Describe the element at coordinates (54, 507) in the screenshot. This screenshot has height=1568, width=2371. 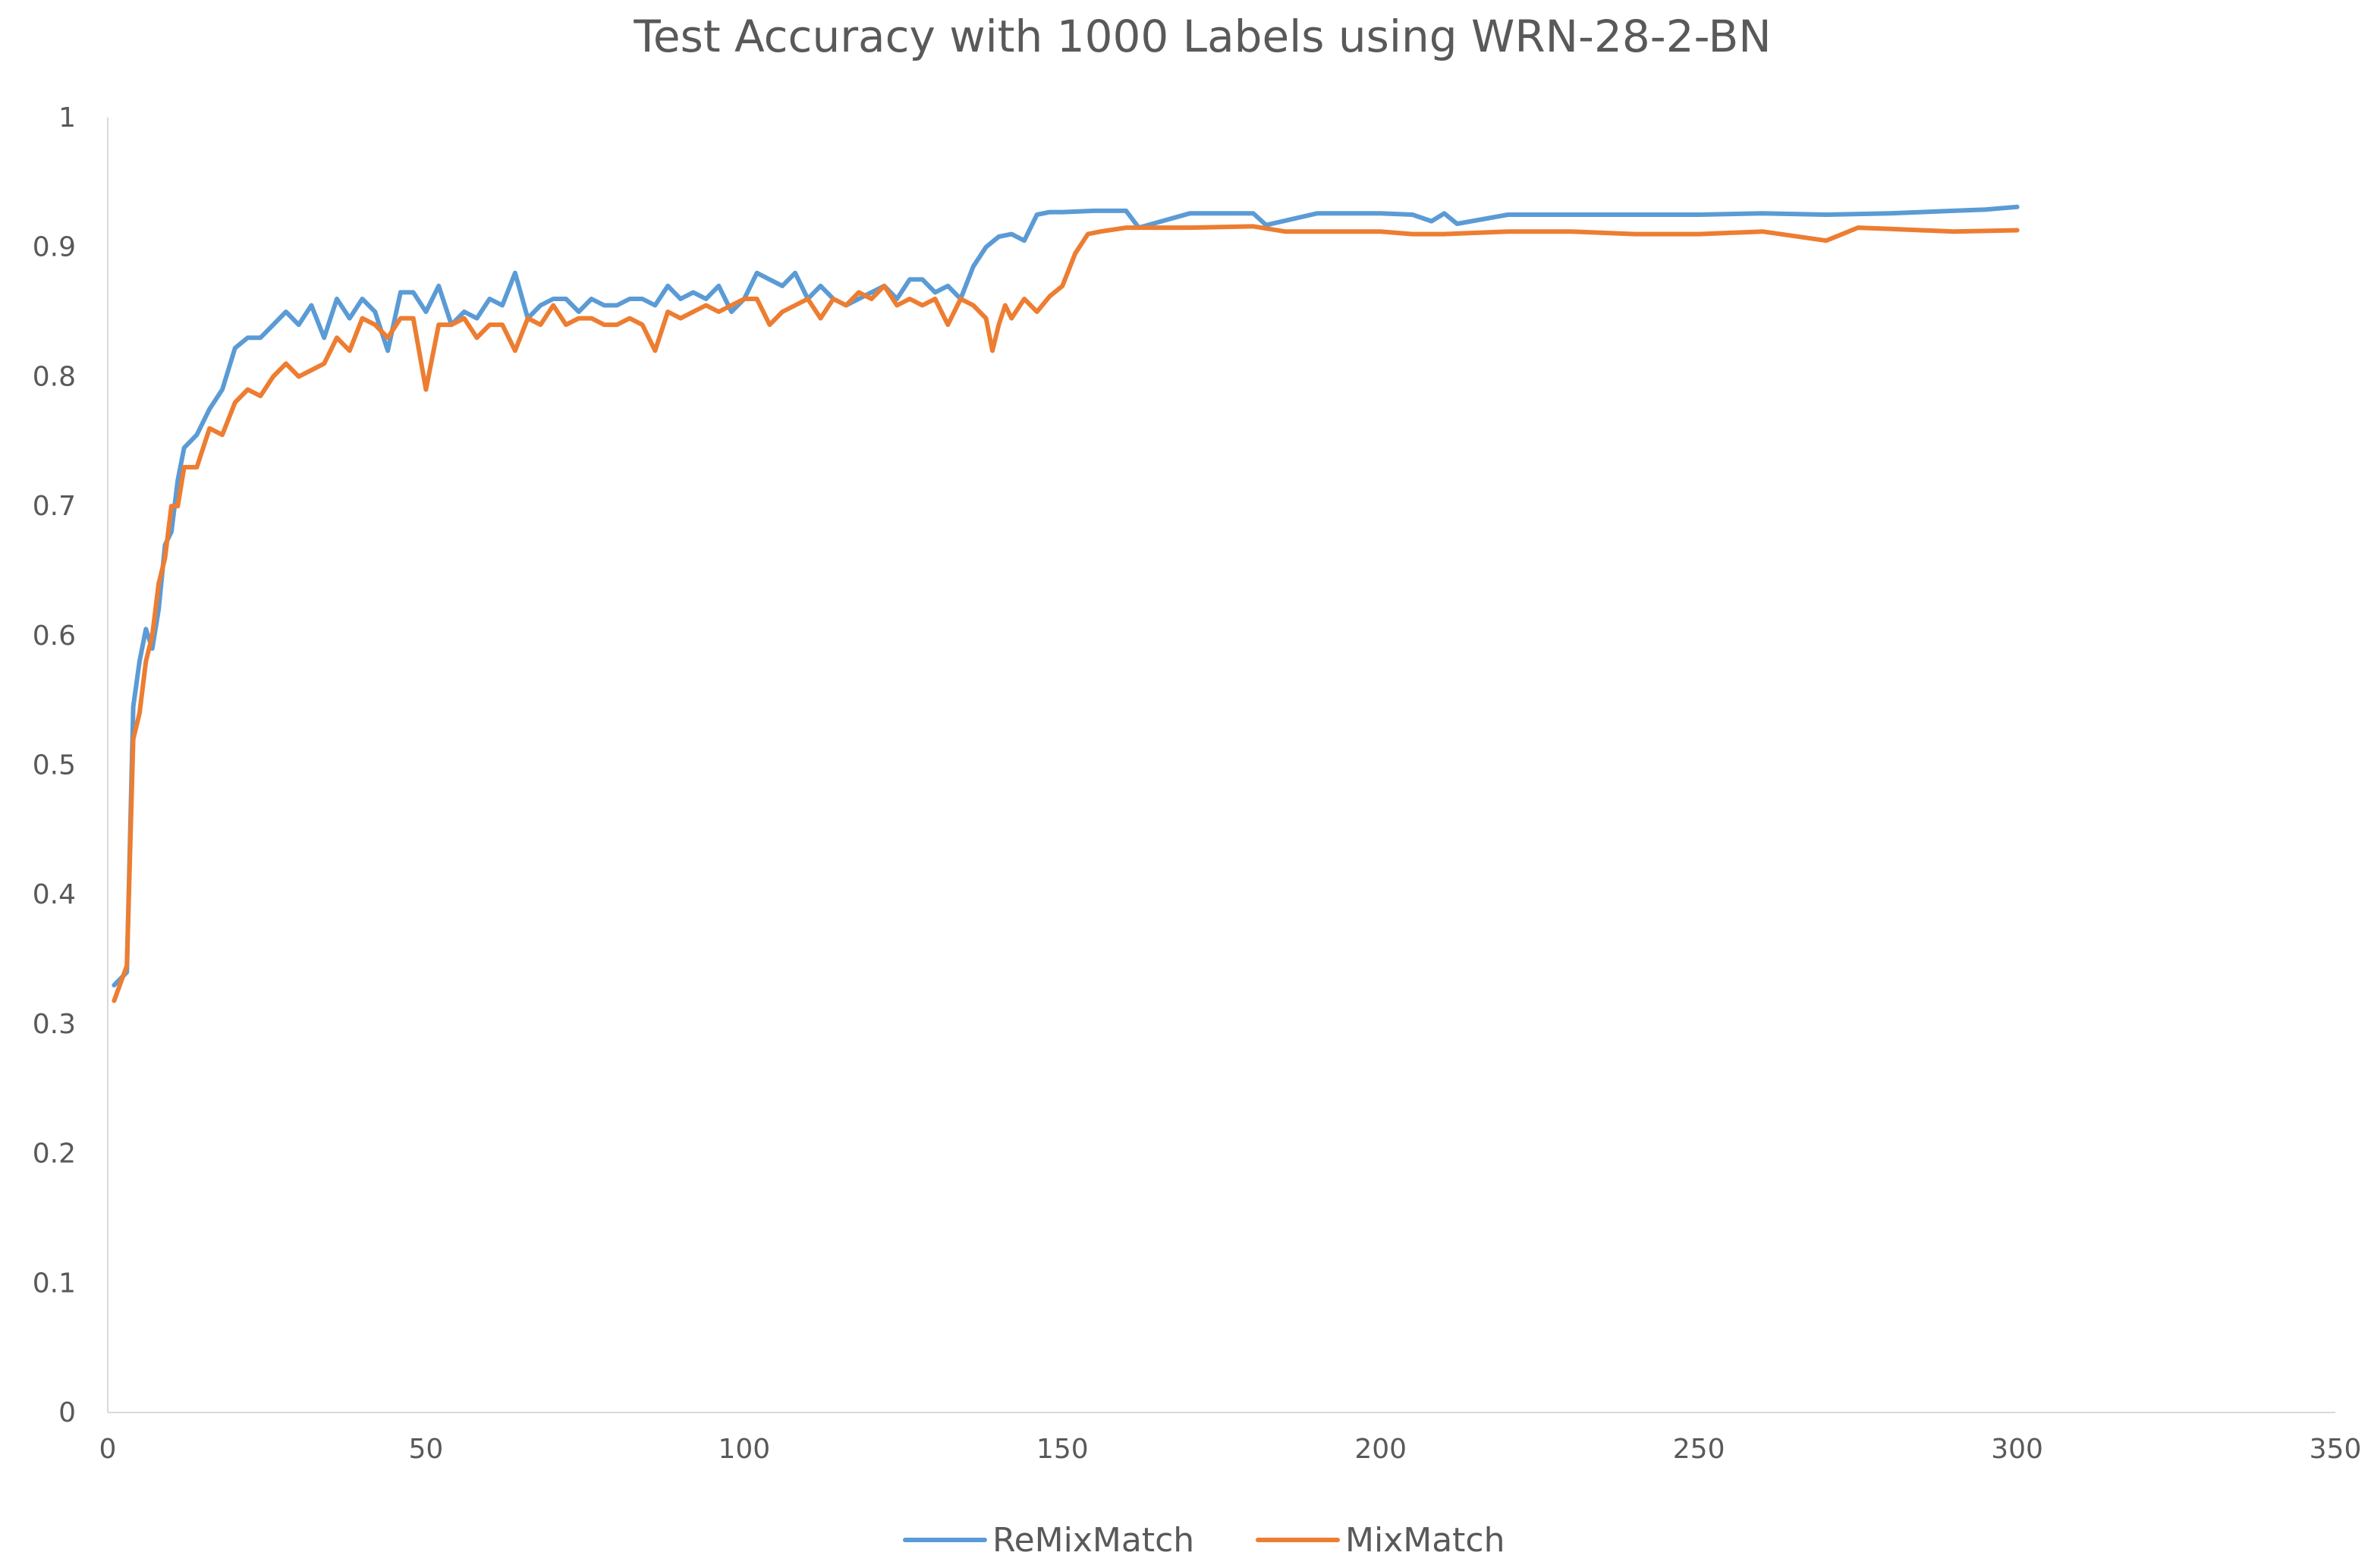
I see `y-tick-label: 0.7` at that location.